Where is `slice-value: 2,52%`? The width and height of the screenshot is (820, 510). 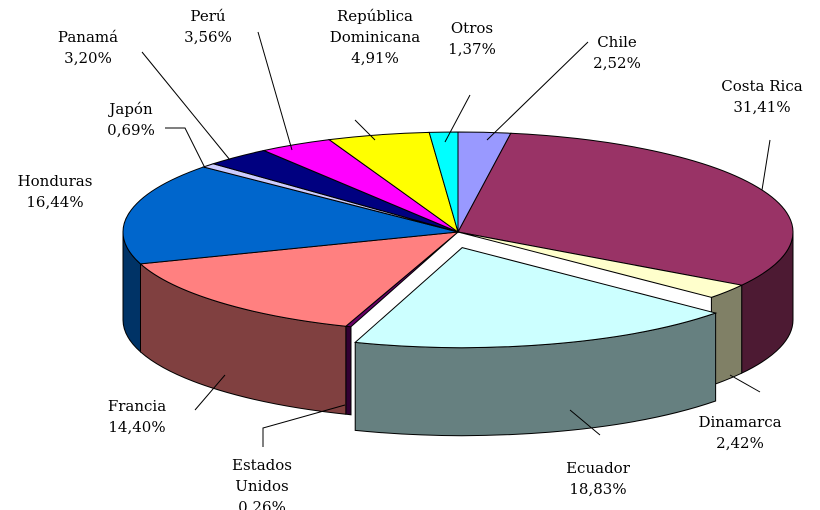
slice-value: 2,52% is located at coordinates (617, 63).